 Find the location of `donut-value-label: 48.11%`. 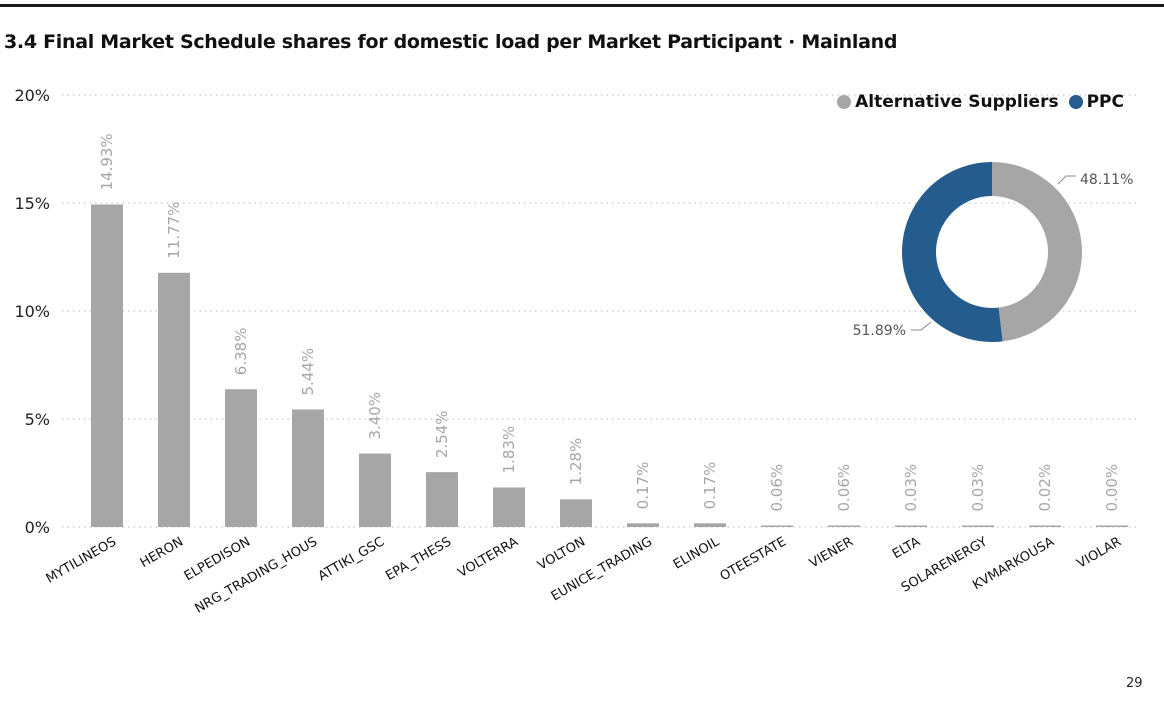

donut-value-label: 48.11% is located at coordinates (1106, 180).